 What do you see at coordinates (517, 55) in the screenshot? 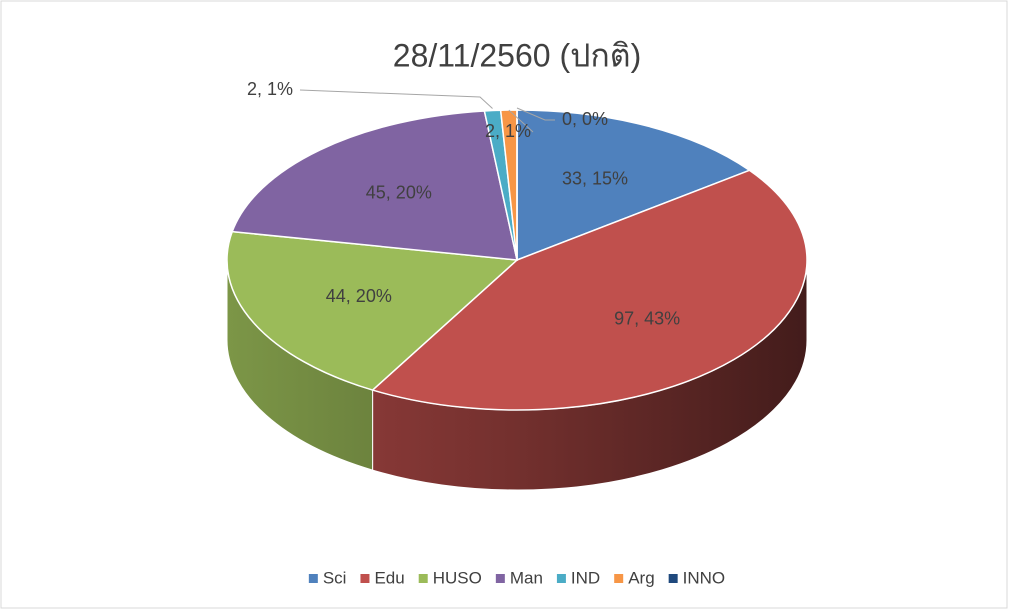
I see `chart-title: 28/11/2560 (ปกติ)` at bounding box center [517, 55].